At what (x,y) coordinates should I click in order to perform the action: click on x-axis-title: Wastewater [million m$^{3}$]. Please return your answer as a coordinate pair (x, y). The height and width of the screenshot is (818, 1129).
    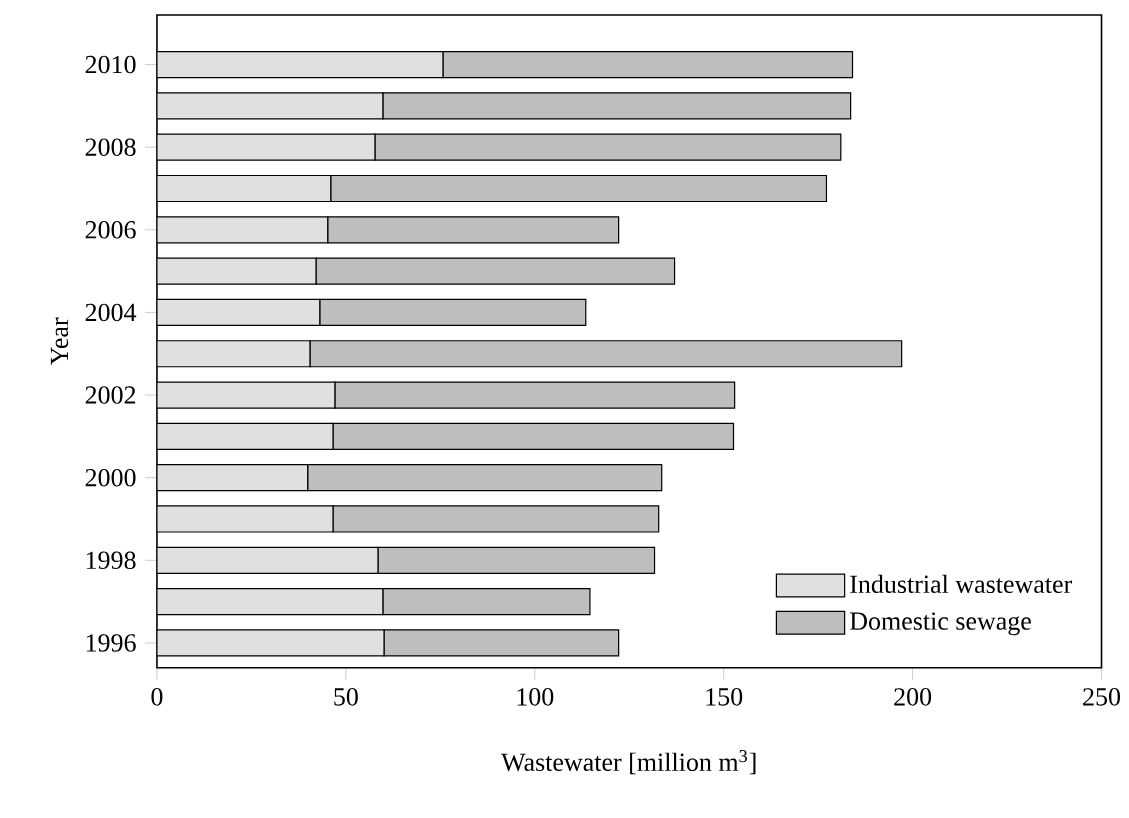
    Looking at the image, I should click on (628, 762).